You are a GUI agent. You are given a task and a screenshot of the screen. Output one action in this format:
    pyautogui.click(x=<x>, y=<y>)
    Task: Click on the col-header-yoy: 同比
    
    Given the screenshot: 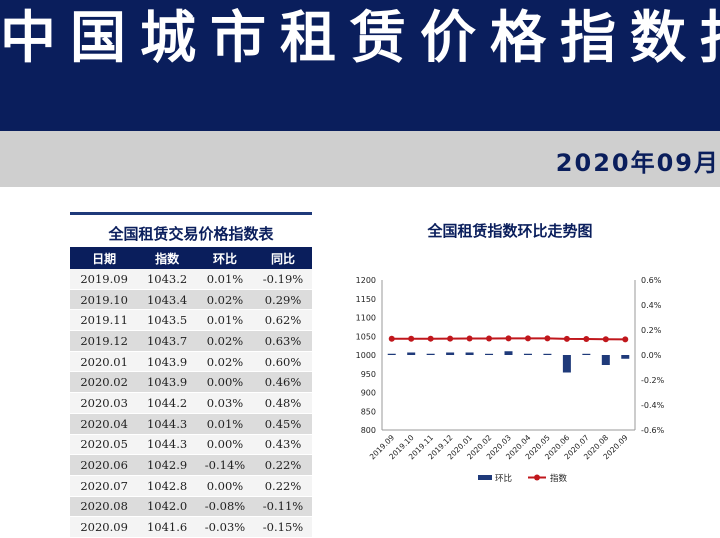 What is the action you would take?
    pyautogui.click(x=282, y=258)
    